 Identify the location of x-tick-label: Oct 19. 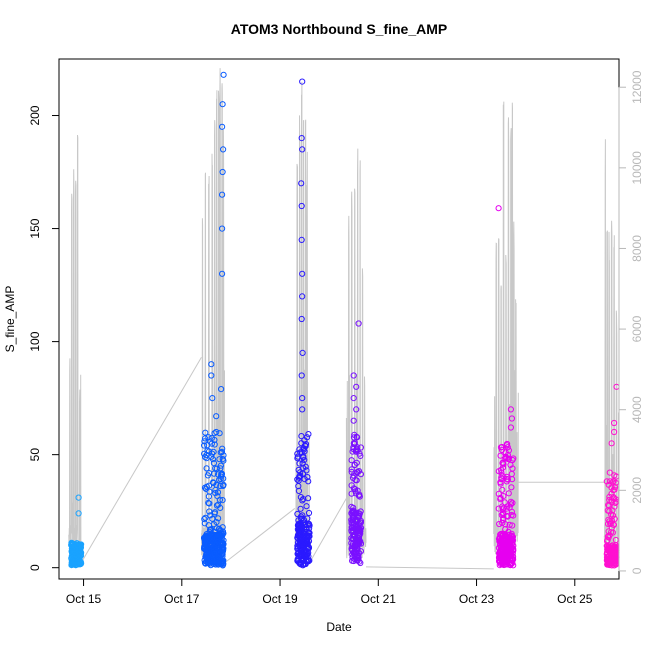
(280, 599).